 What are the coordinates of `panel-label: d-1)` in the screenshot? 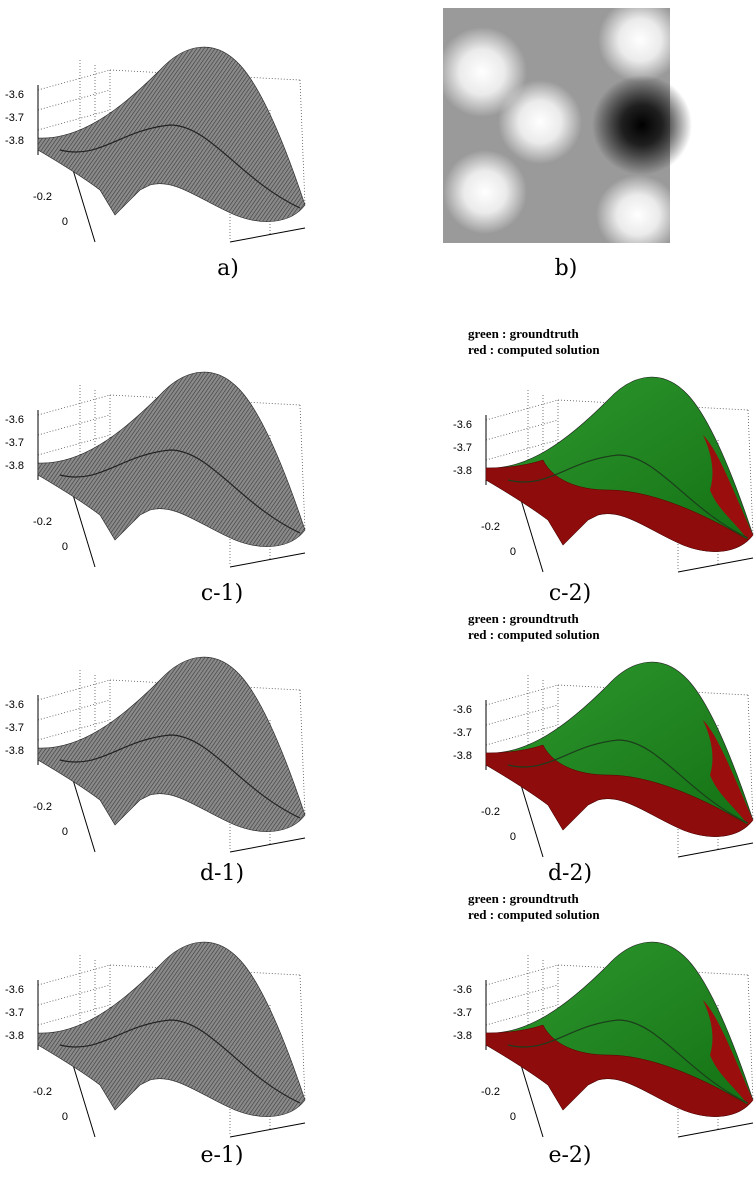 It's located at (222, 873).